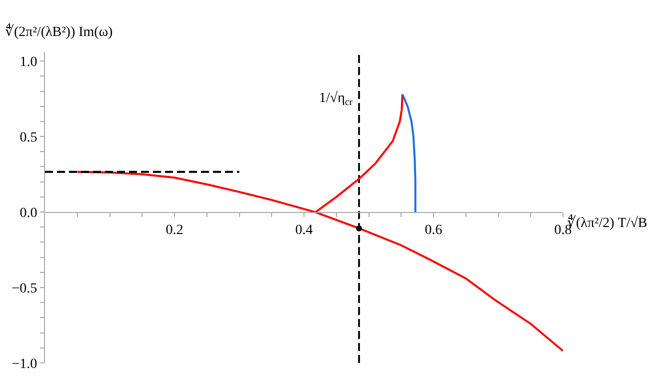 Image resolution: width=653 pixels, height=384 pixels. I want to click on x-tick-label: 0.2, so click(175, 230).